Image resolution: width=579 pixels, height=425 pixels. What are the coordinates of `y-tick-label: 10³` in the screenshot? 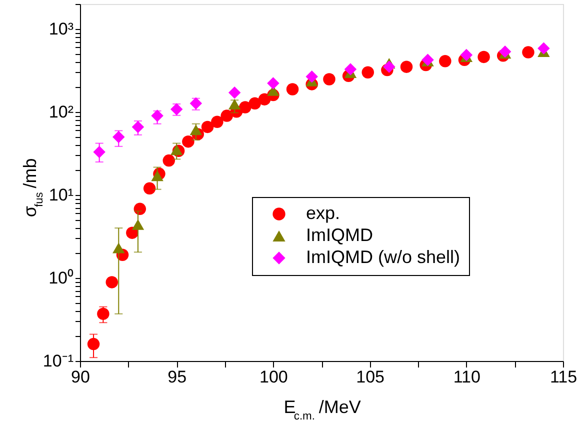 It's located at (61, 28).